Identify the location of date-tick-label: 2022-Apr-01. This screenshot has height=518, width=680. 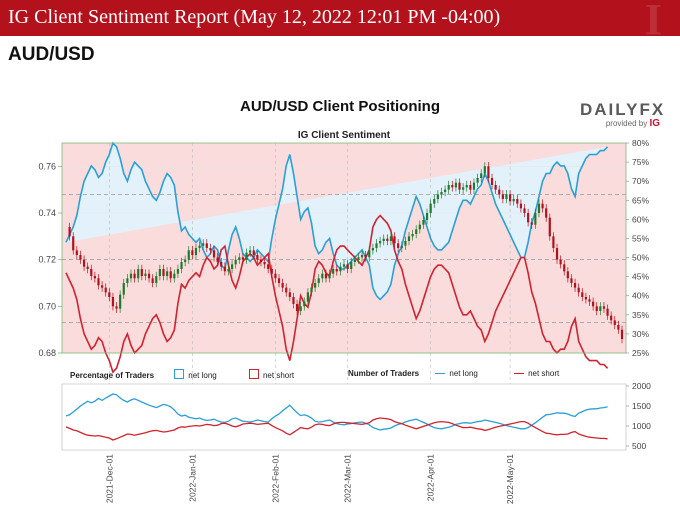
(431, 478).